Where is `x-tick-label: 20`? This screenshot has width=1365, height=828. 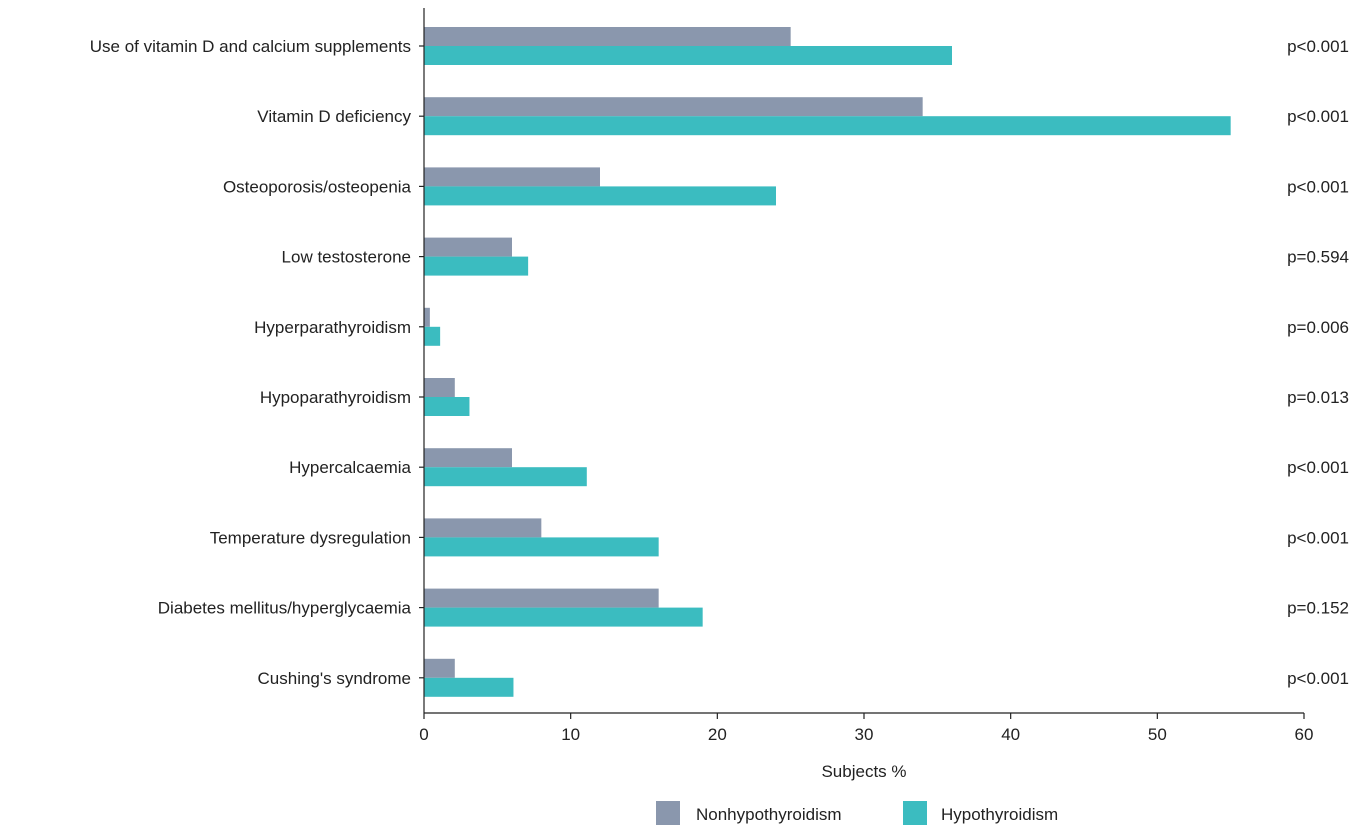 x-tick-label: 20 is located at coordinates (717, 734).